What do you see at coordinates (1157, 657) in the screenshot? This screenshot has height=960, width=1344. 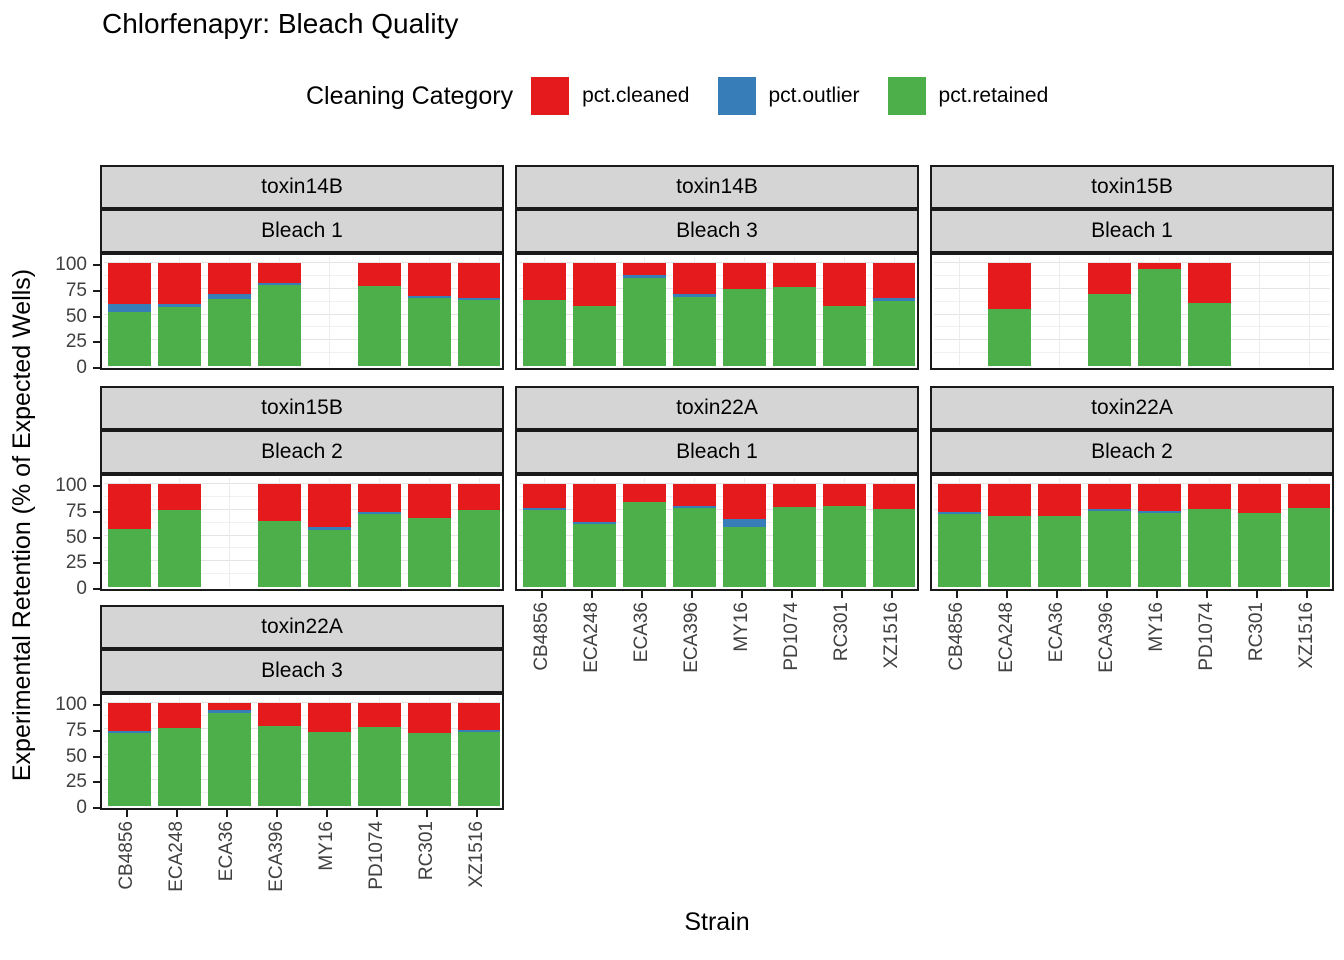 I see `x-axis-label-wrap: MY16` at bounding box center [1157, 657].